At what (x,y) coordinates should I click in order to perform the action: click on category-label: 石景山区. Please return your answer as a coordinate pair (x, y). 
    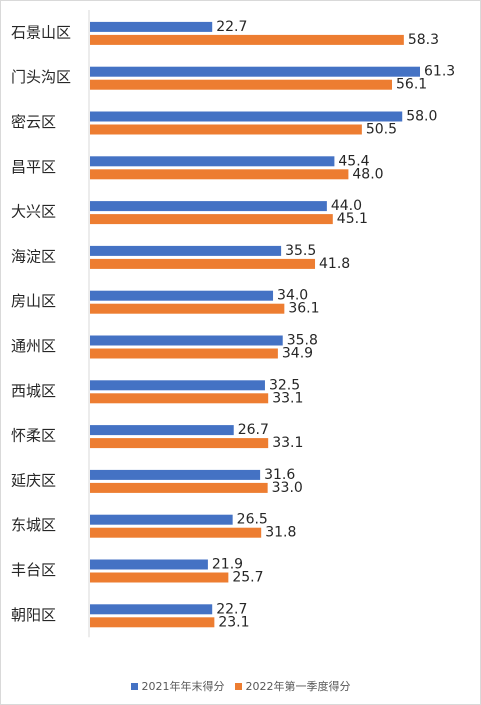
    Looking at the image, I should click on (41, 32).